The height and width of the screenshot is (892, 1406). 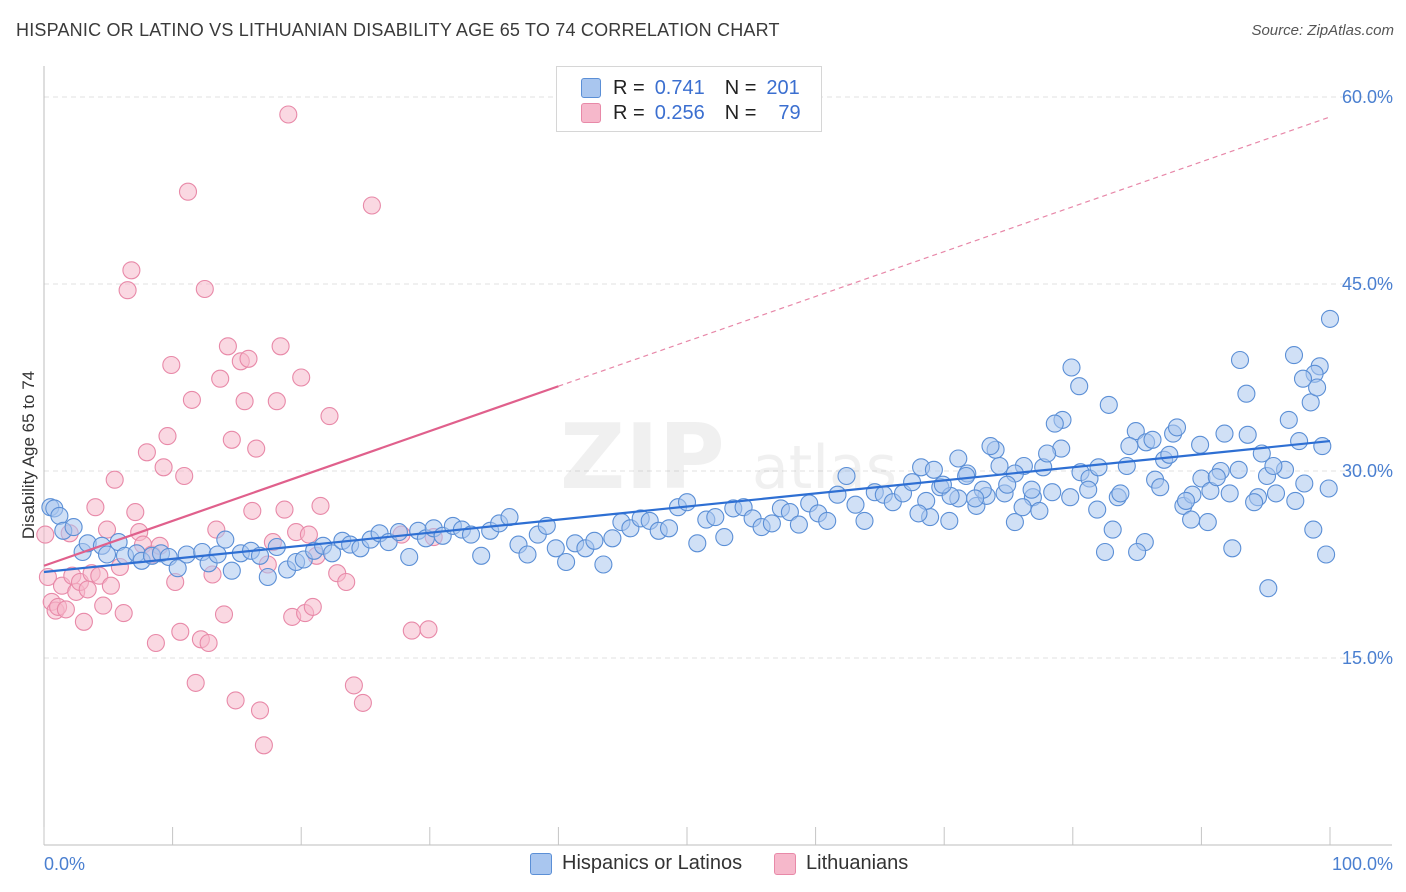 I want to click on x-tick-label: 0.0%, so click(x=64, y=864).